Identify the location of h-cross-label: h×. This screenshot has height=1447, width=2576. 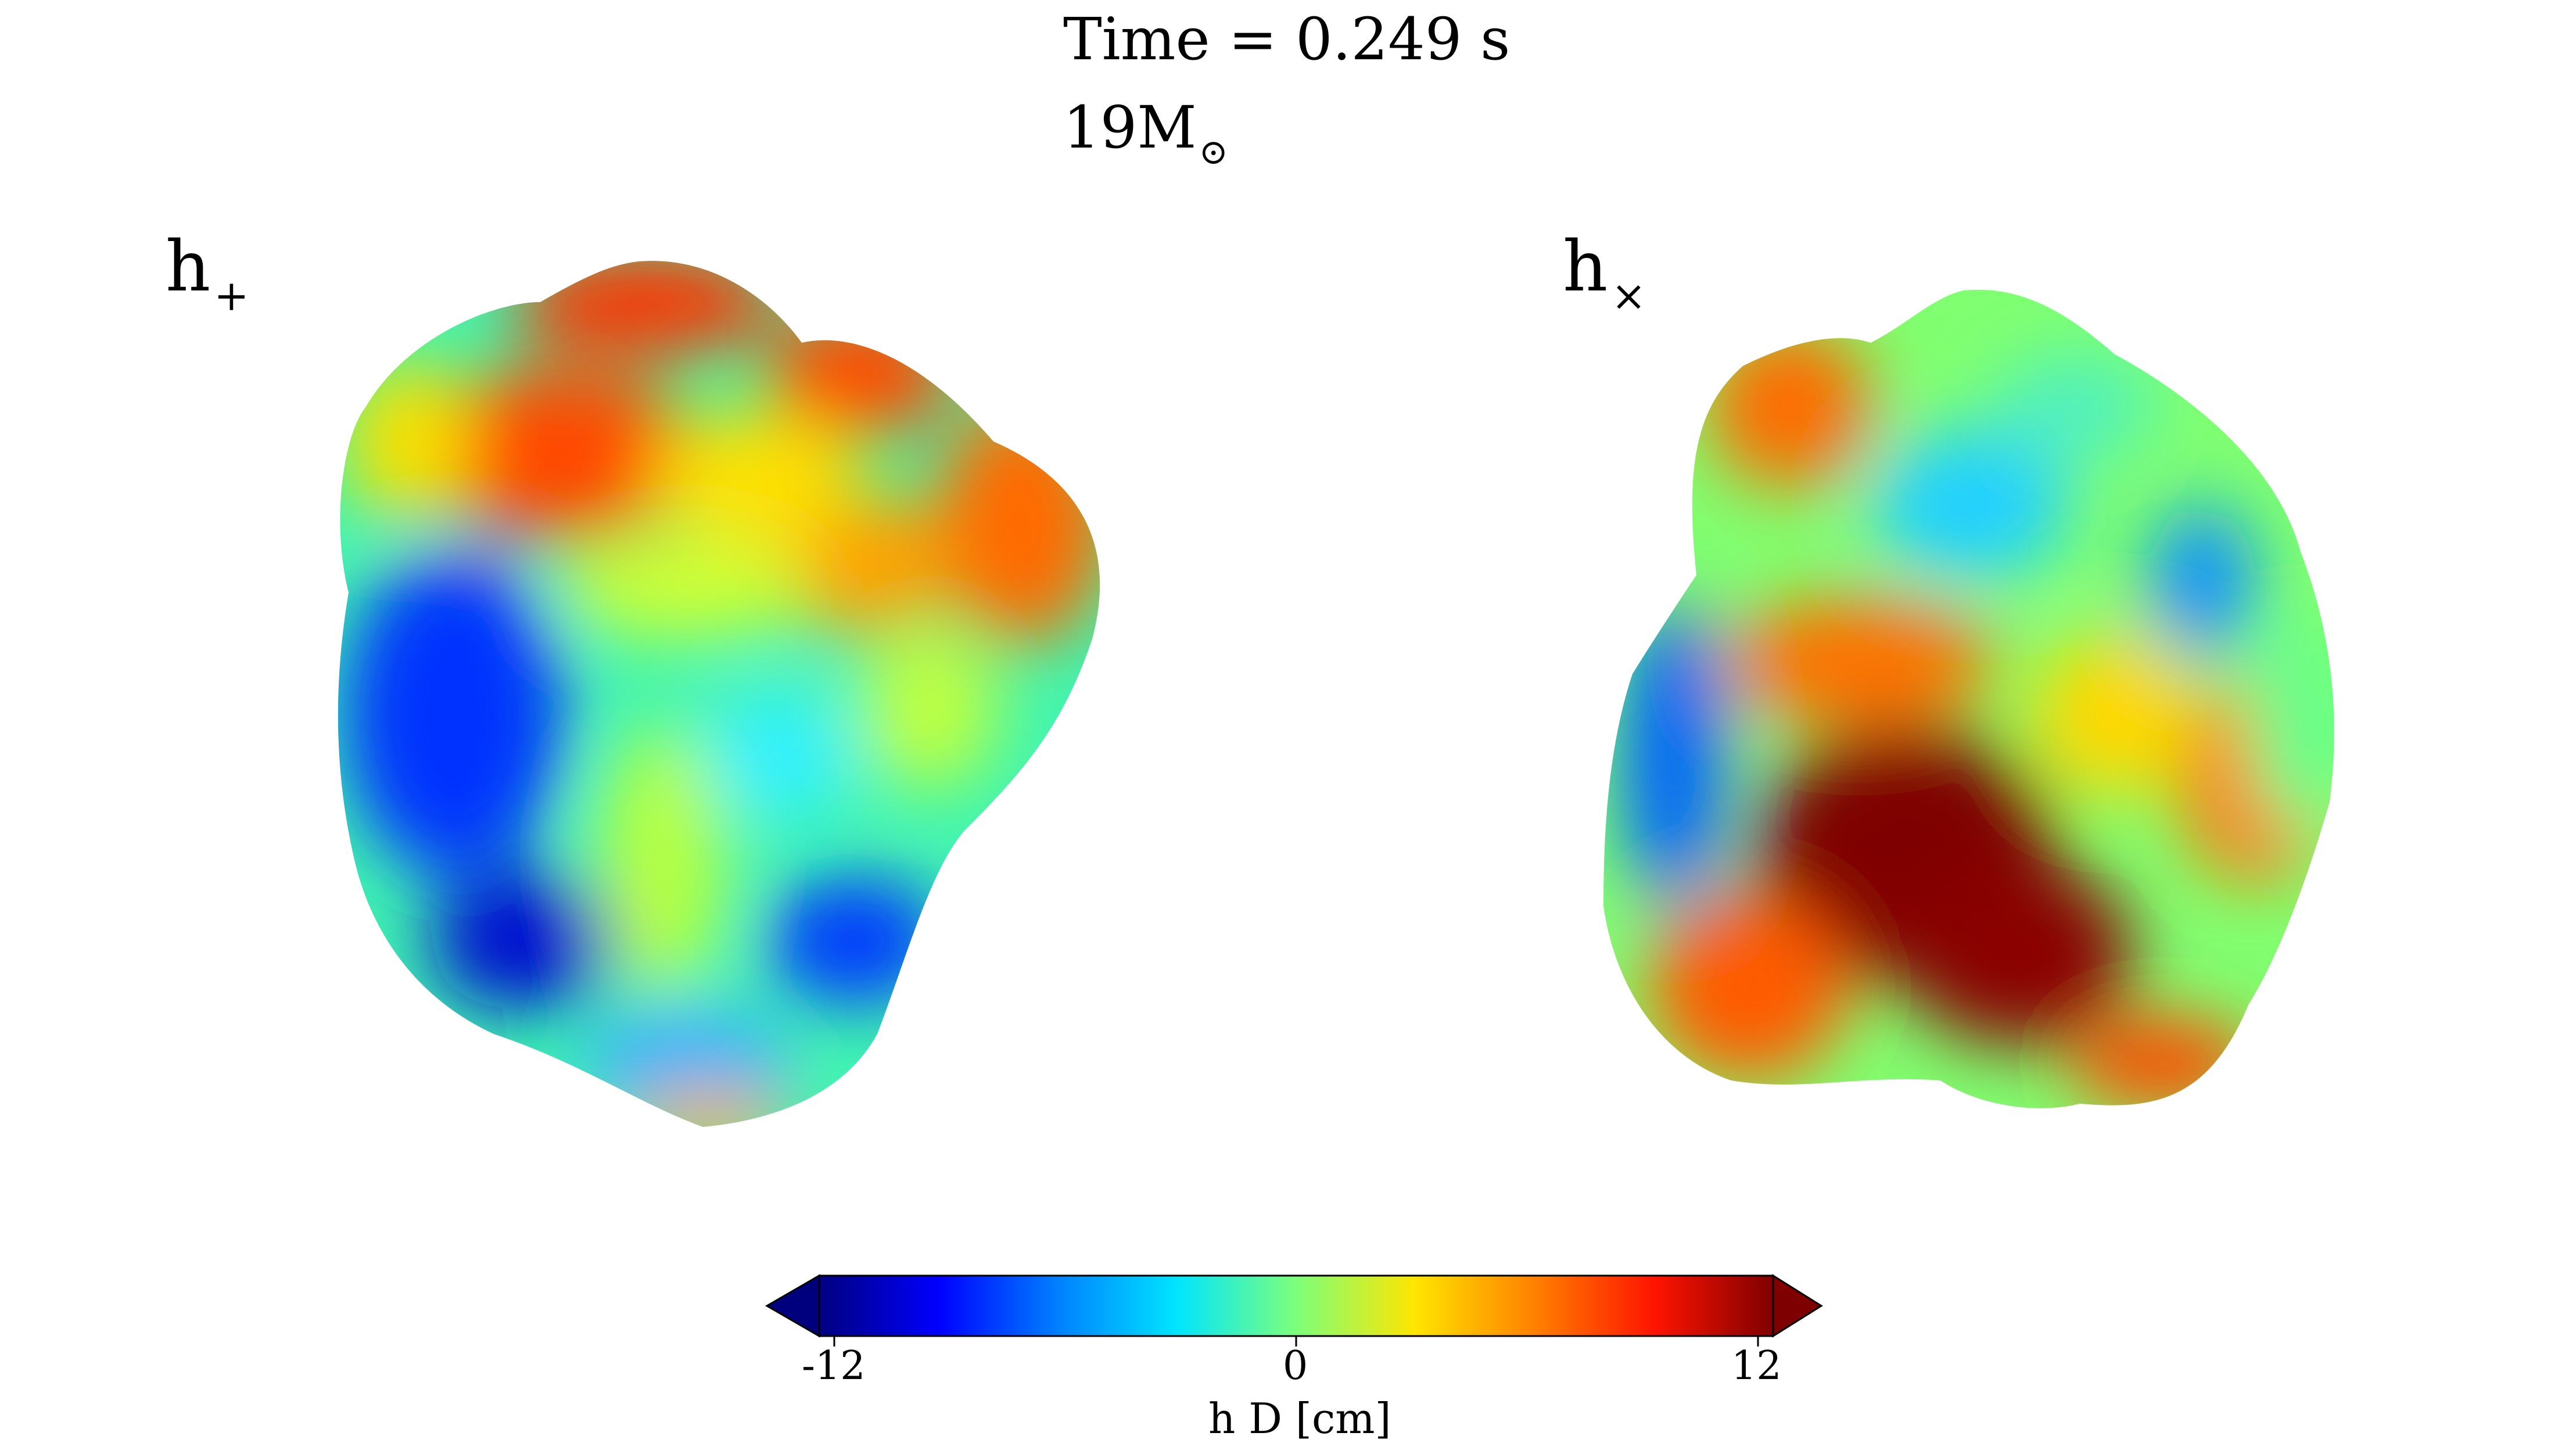
(1605, 273).